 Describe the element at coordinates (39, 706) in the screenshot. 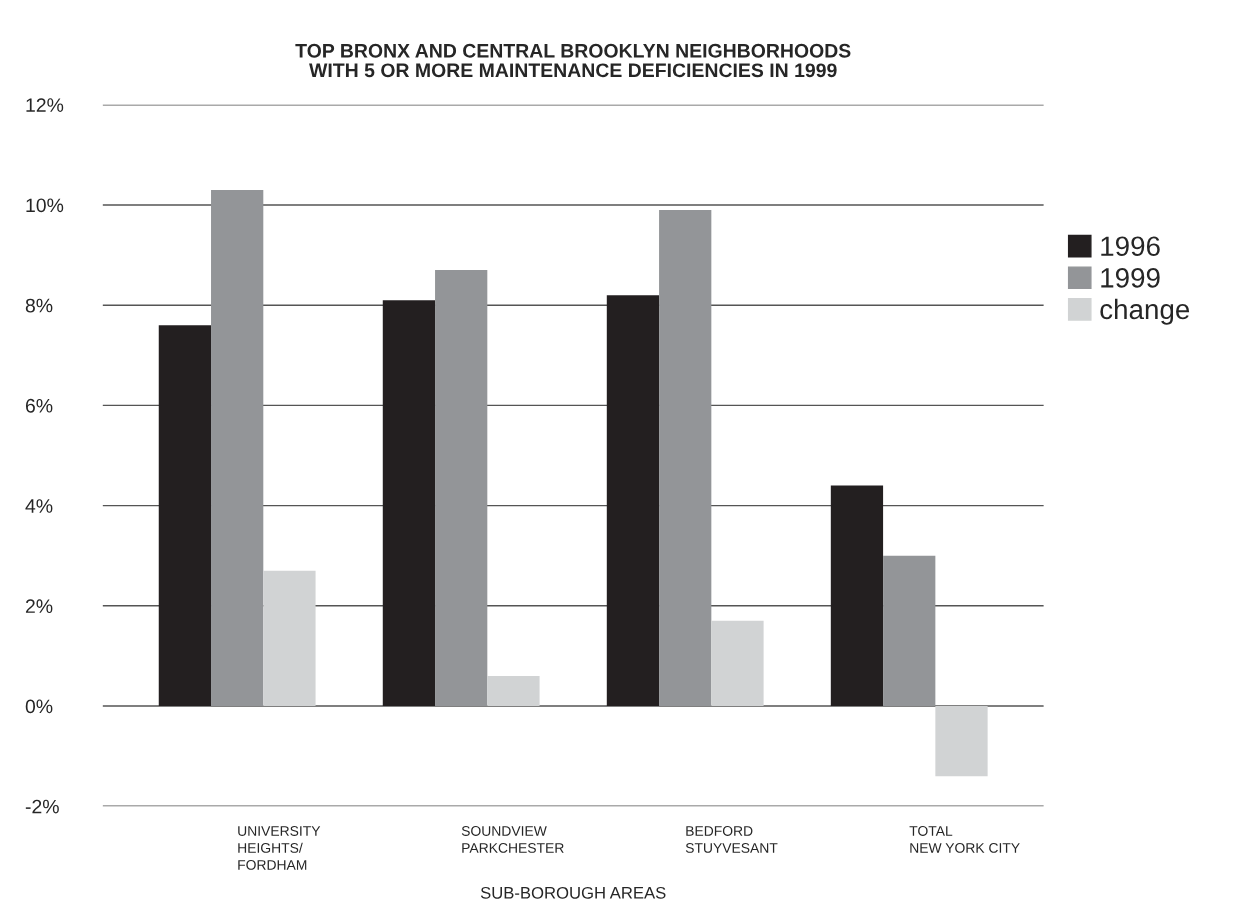

I see `y-tick-label: 0%` at that location.